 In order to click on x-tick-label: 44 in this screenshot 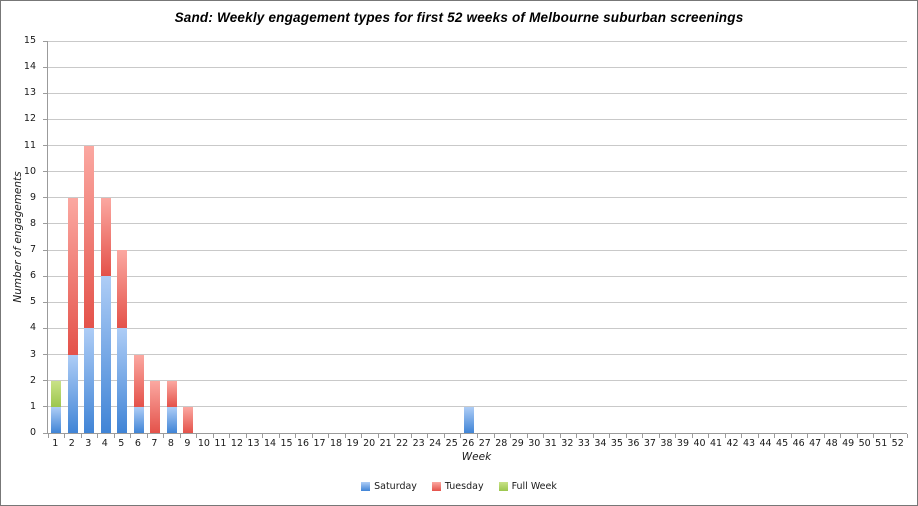, I will do `click(765, 443)`.